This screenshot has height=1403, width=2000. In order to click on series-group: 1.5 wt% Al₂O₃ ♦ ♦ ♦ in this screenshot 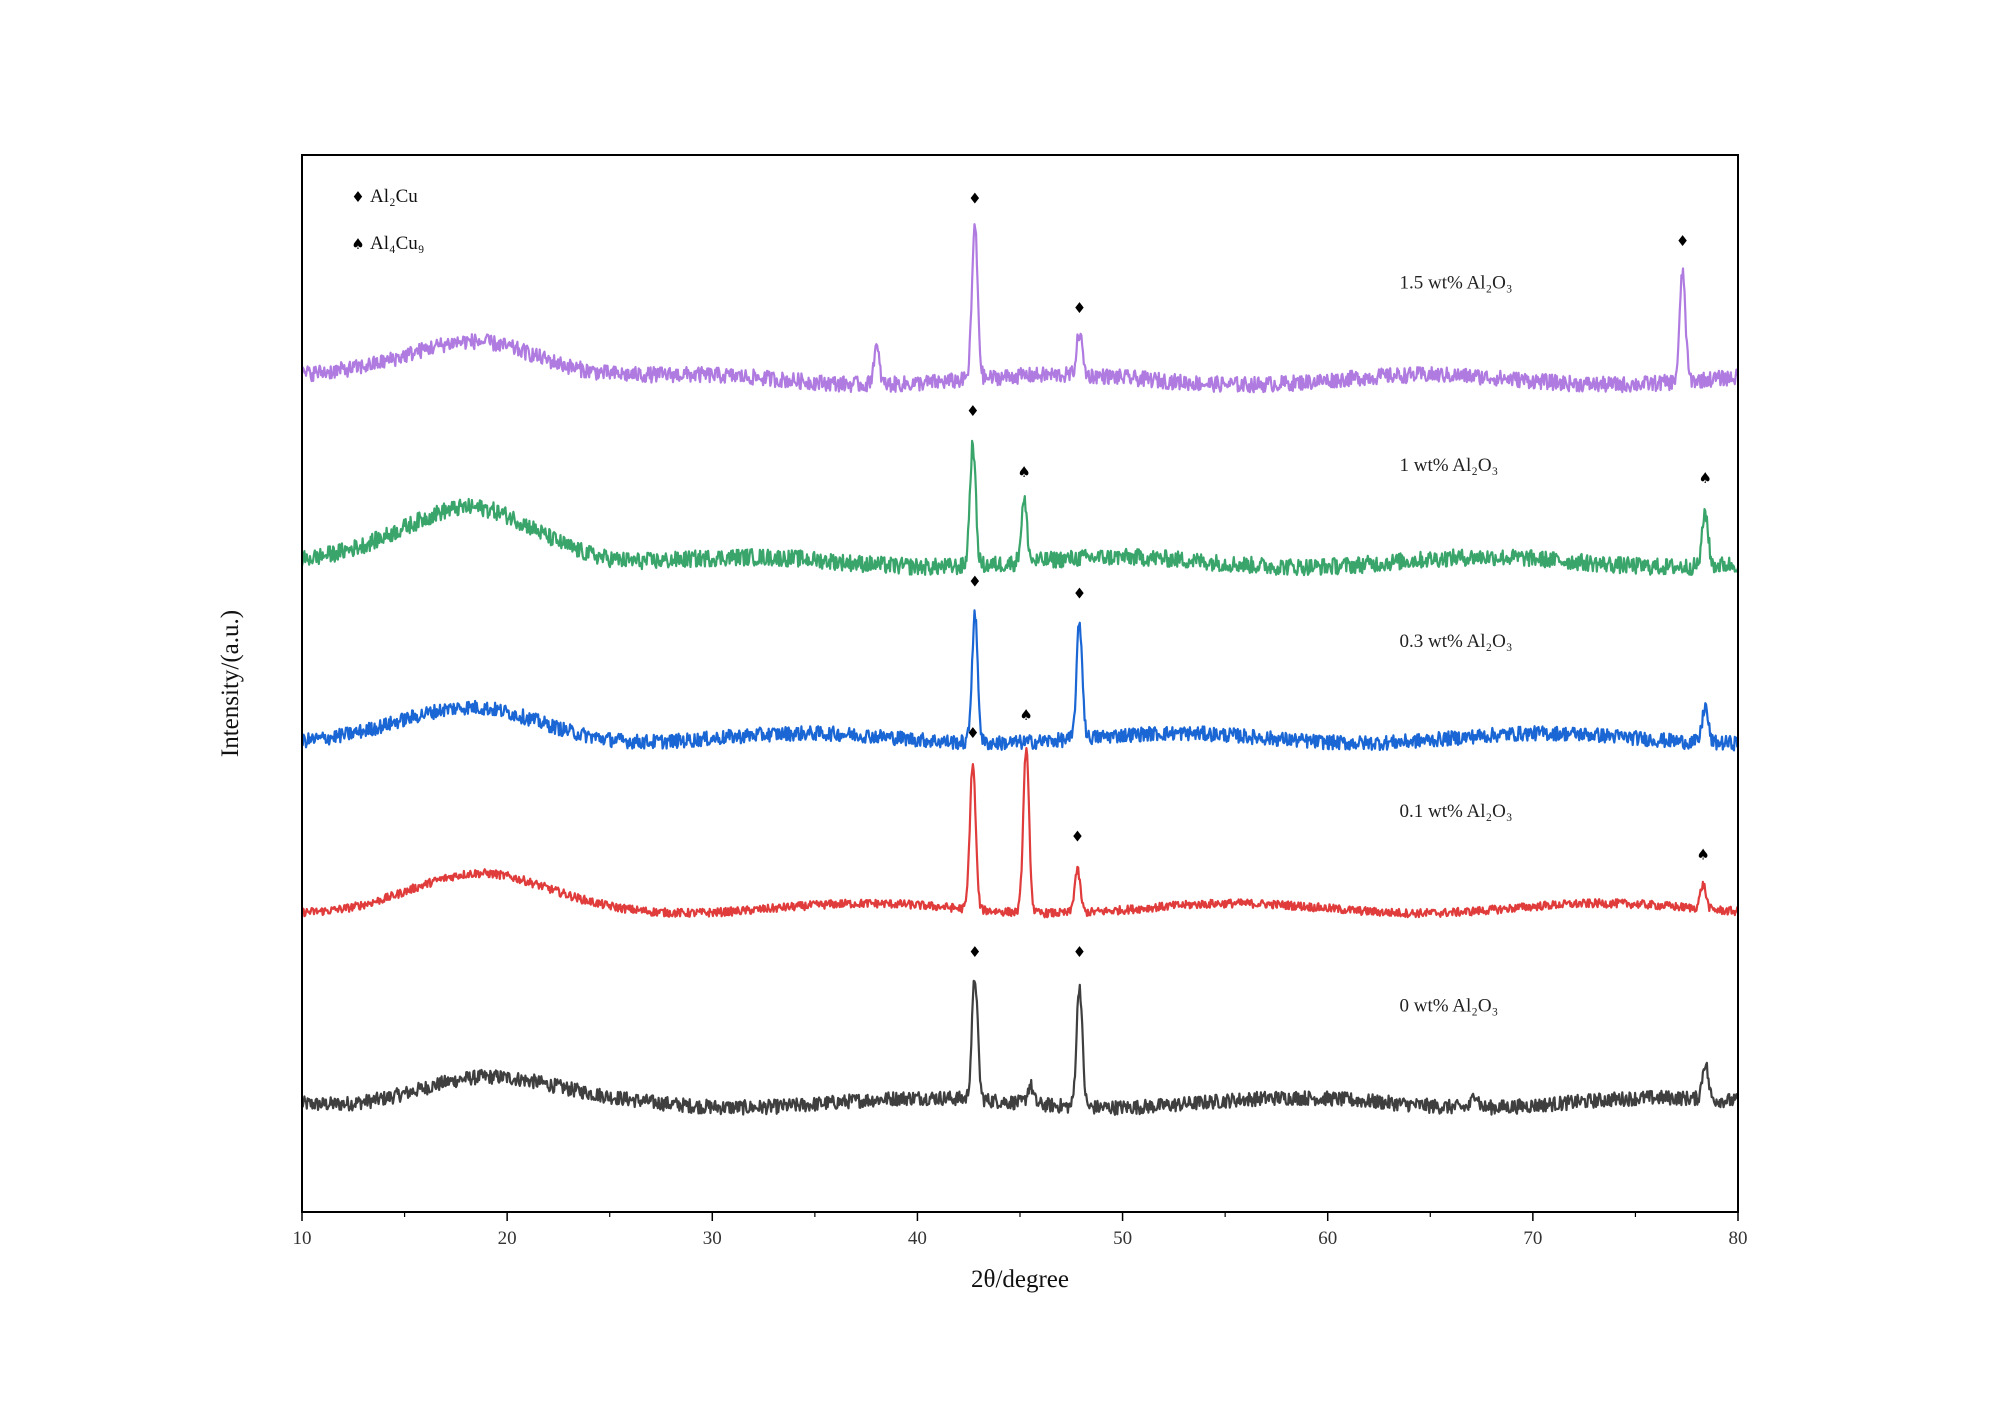, I will do `click(1019, 292)`.